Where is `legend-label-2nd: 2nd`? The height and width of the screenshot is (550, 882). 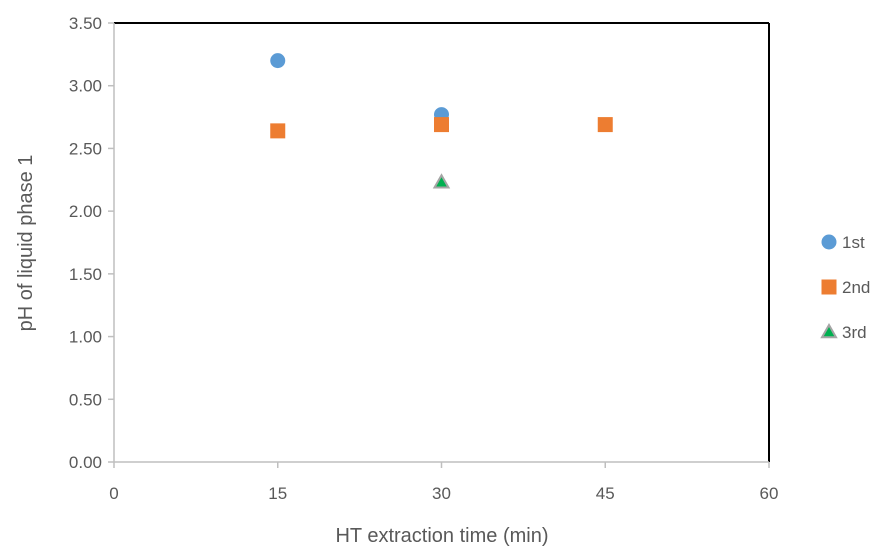 legend-label-2nd: 2nd is located at coordinates (856, 287).